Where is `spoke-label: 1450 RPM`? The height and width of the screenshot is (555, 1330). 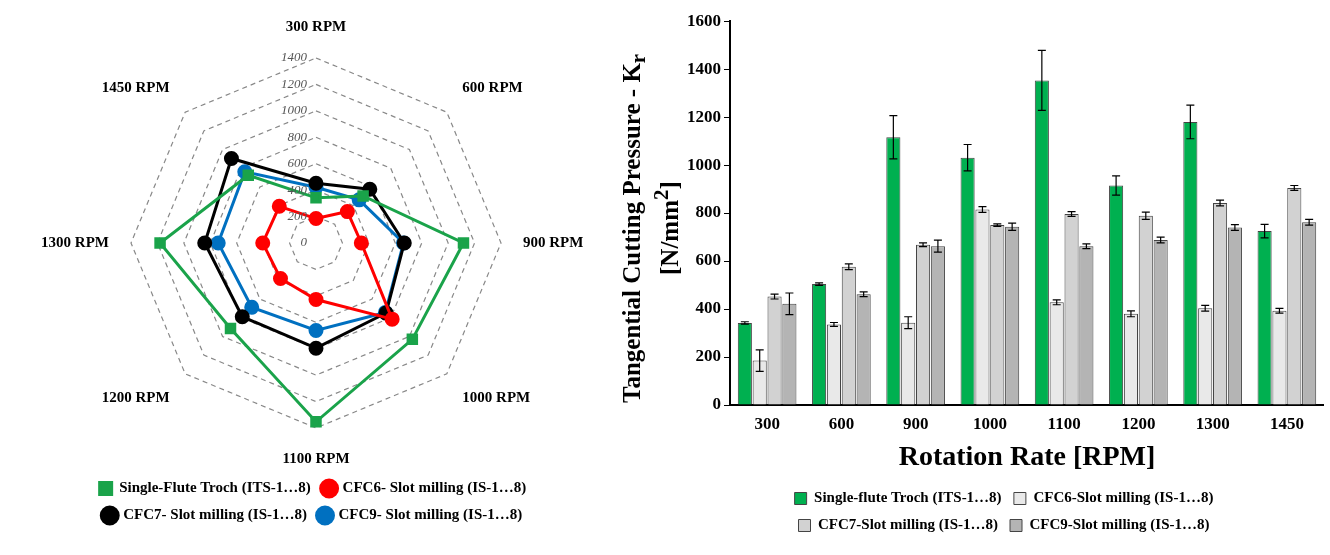
spoke-label: 1450 RPM is located at coordinates (135, 86).